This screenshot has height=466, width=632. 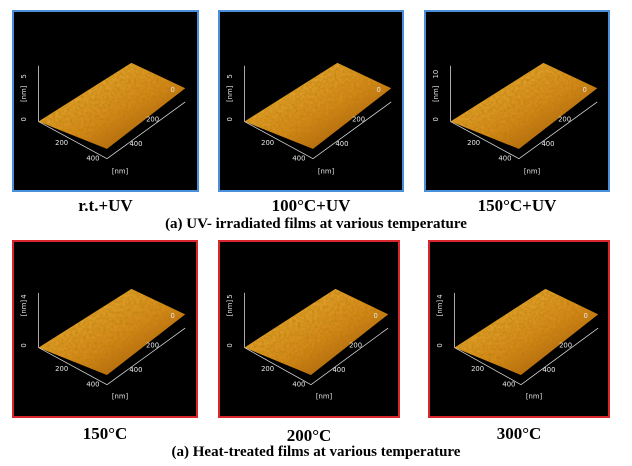 I want to click on panel-label-150c-uv: 150°C+UV, so click(x=517, y=205).